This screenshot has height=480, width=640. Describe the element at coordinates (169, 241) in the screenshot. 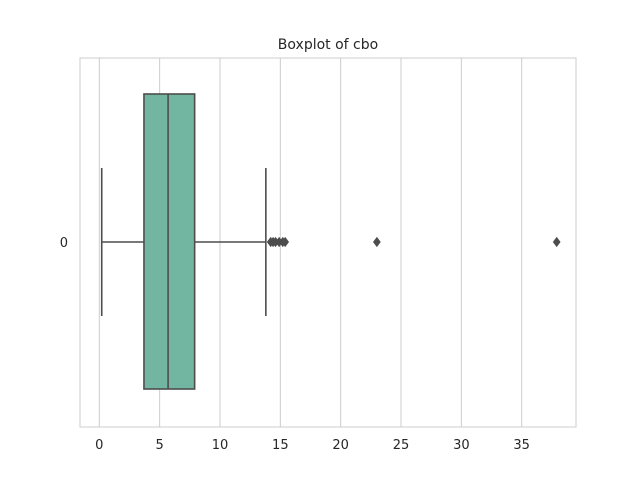

I see `iqr-box` at that location.